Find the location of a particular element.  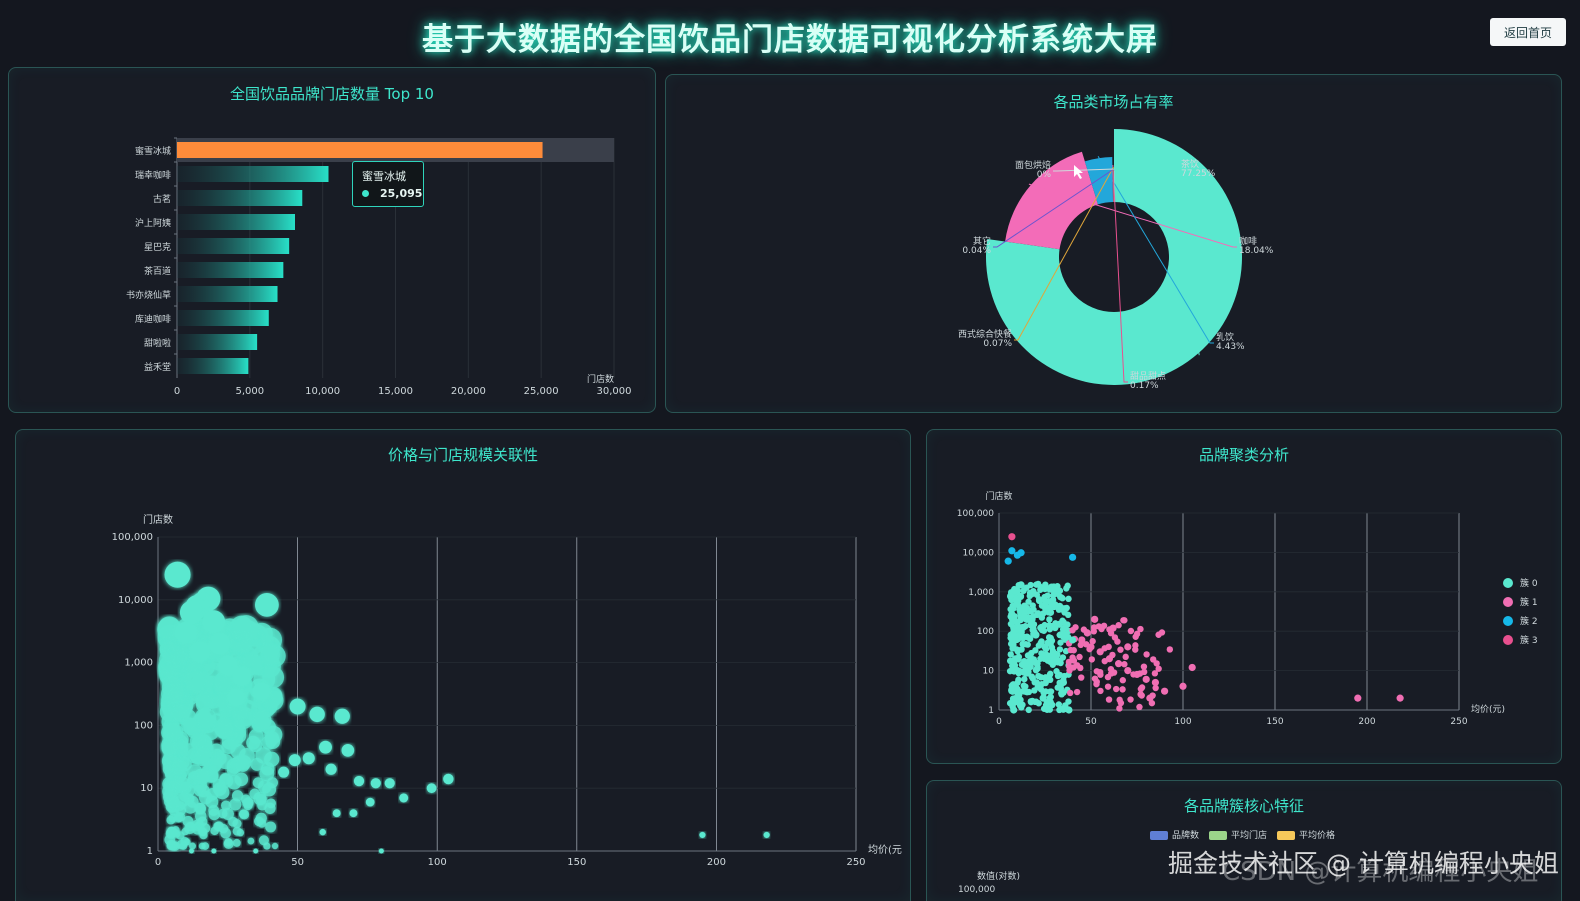

features-top-tick: 100,000 is located at coordinates (976, 890).